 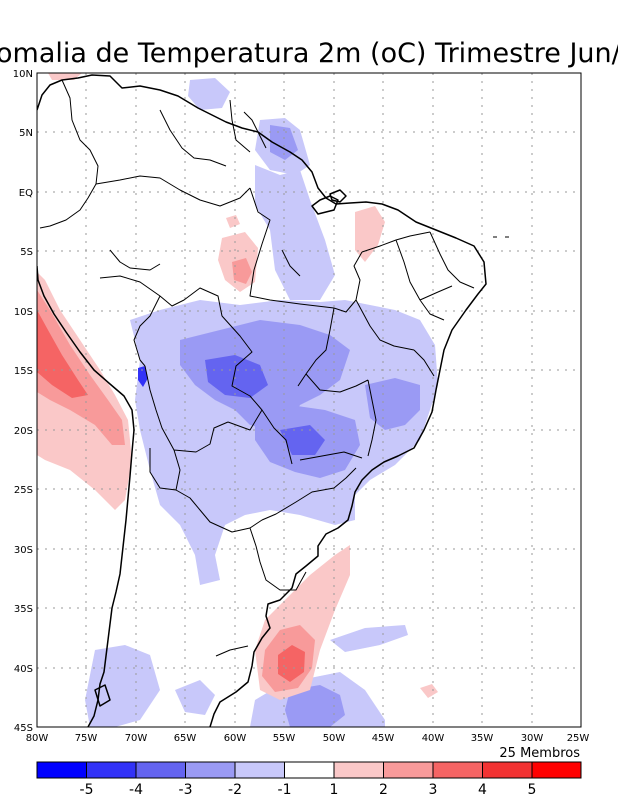 What do you see at coordinates (383, 790) in the screenshot?
I see `colorbar-label-2: 2` at bounding box center [383, 790].